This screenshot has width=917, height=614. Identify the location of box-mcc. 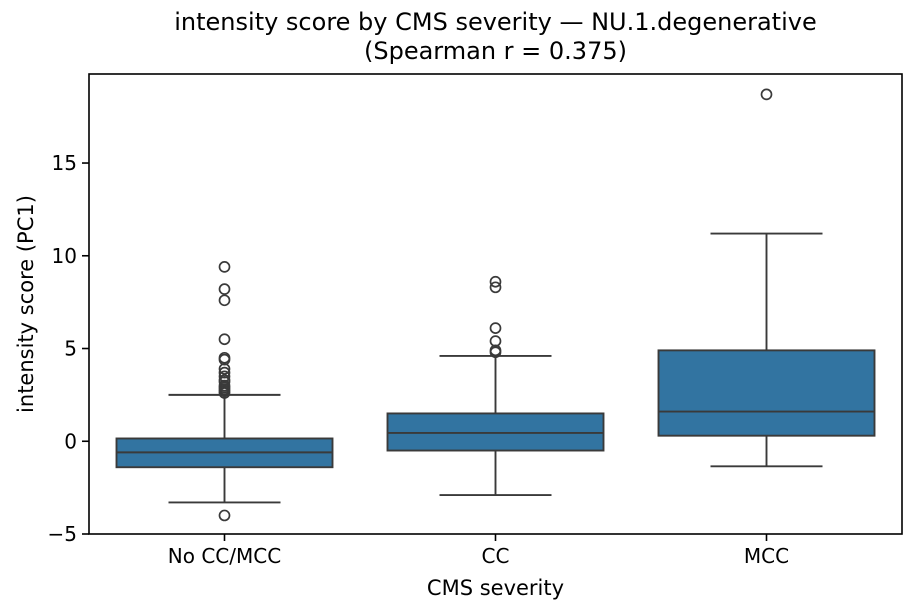
(766, 393).